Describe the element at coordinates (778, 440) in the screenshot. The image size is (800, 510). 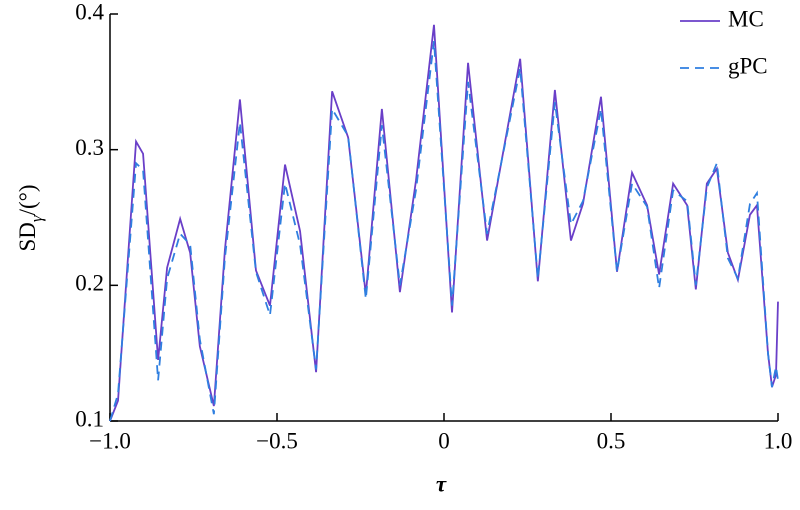
I see `x-tick-label: 1.0` at that location.